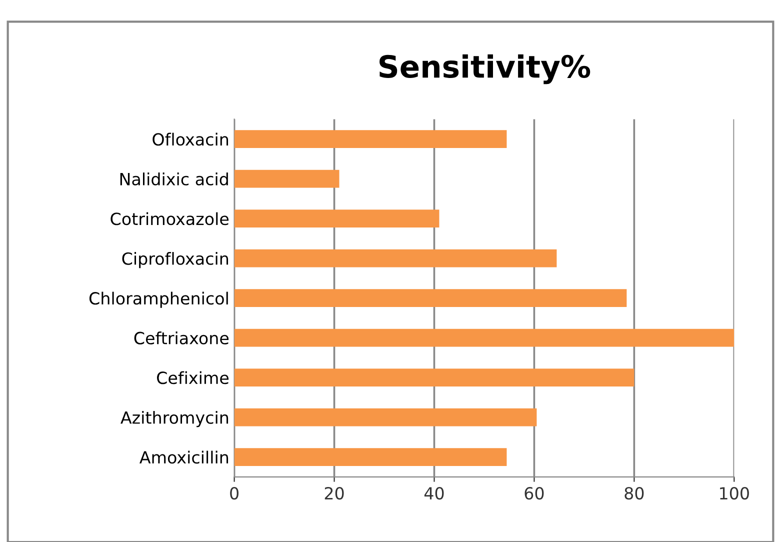  Describe the element at coordinates (534, 493) in the screenshot. I see `x-tick-label: 60` at that location.